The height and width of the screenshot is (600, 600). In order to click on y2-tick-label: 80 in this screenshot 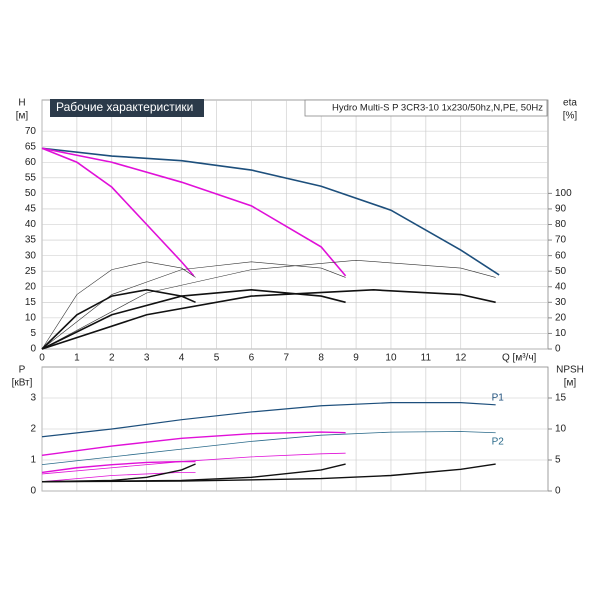, I will do `click(561, 224)`.